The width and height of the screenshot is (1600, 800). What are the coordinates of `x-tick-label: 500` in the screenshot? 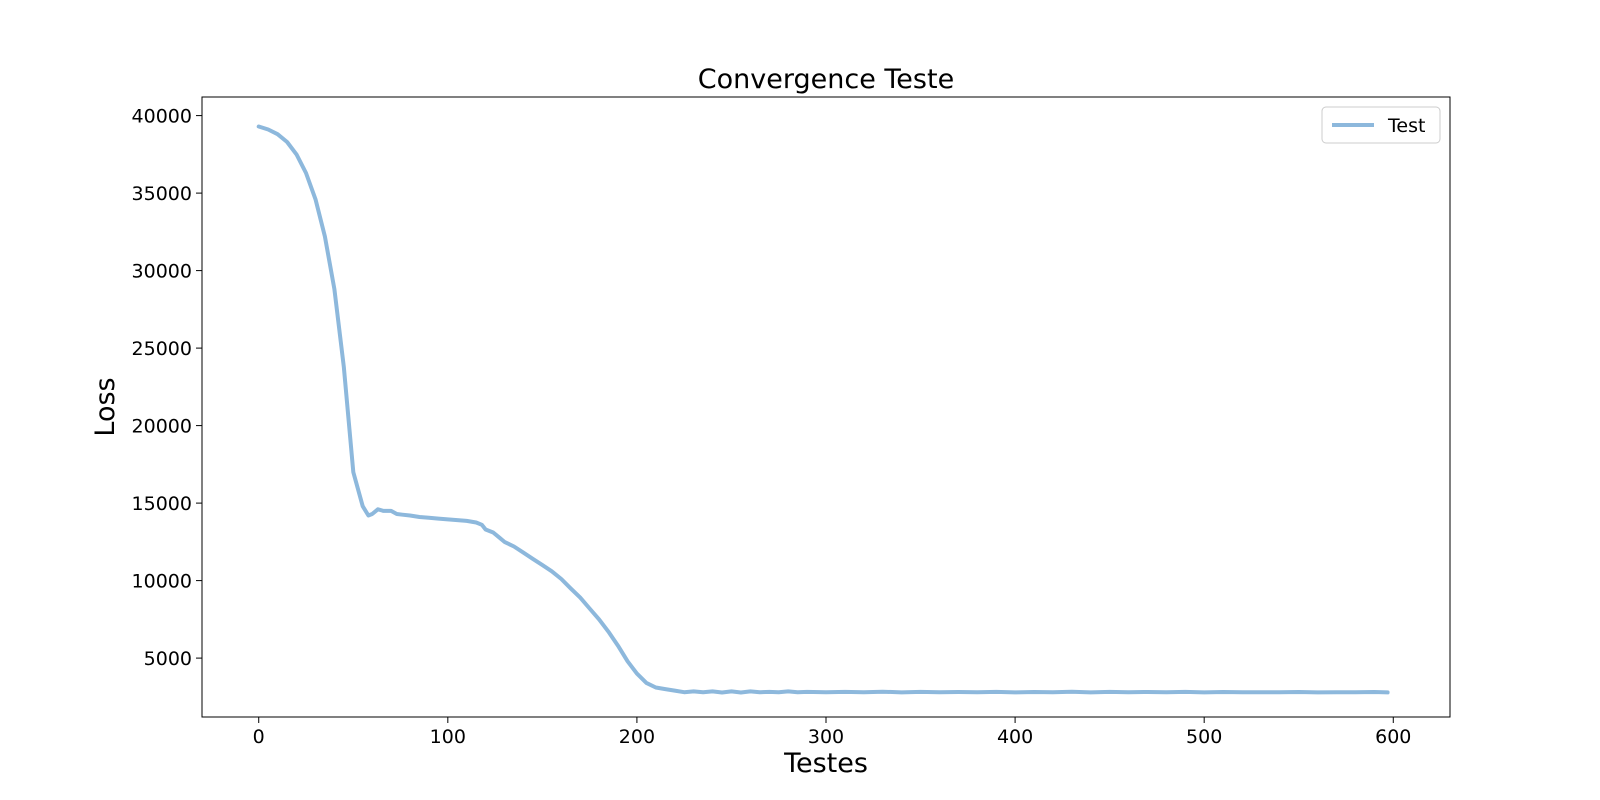 It's located at (1204, 737).